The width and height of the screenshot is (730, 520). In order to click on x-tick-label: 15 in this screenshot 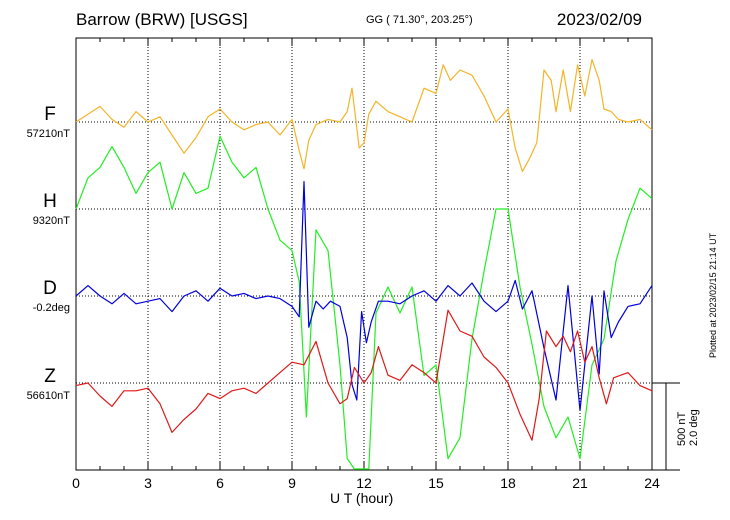, I will do `click(436, 483)`.